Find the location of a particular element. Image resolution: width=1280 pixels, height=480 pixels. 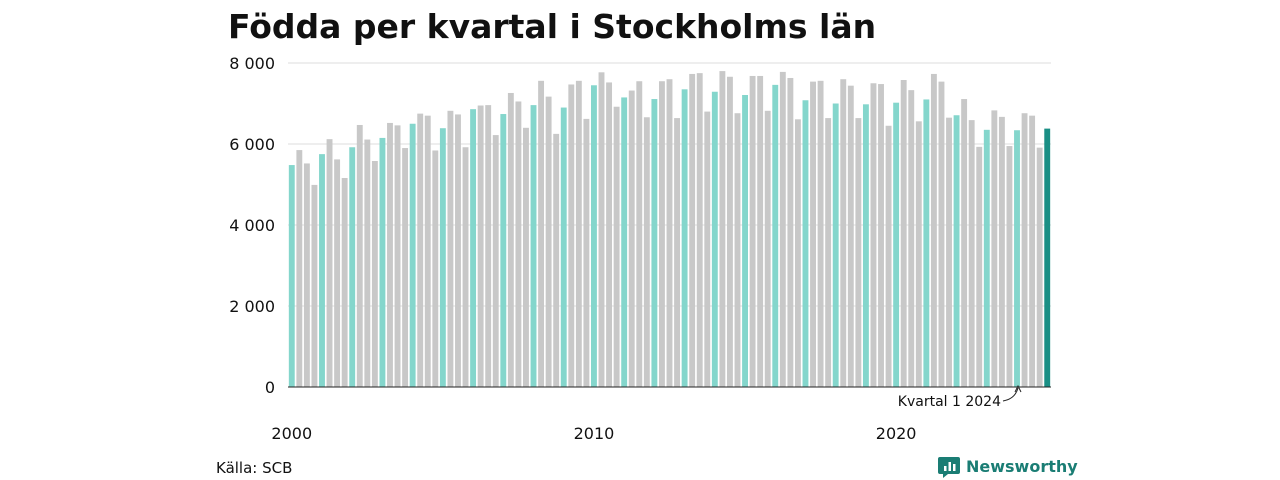

y-tick-label: 6 000 is located at coordinates (252, 144).